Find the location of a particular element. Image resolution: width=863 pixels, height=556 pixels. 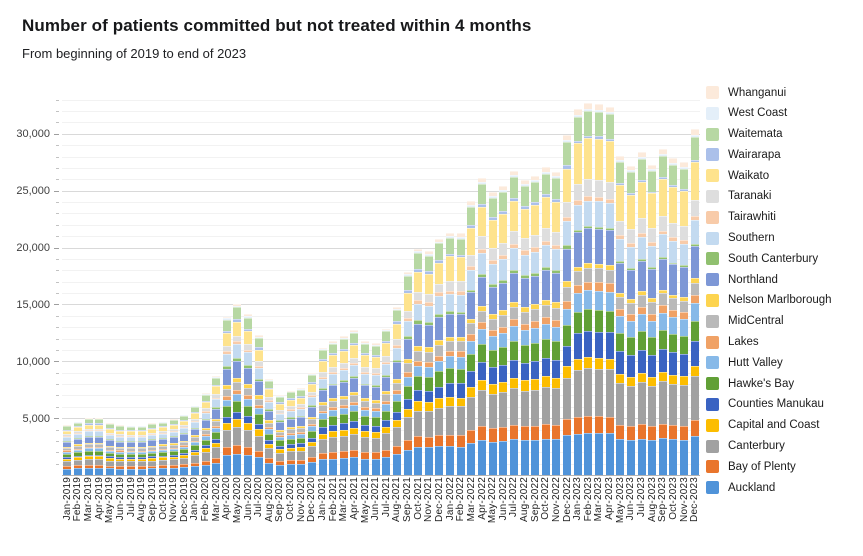

bar-Jul-2021 is located at coordinates (386, 401).